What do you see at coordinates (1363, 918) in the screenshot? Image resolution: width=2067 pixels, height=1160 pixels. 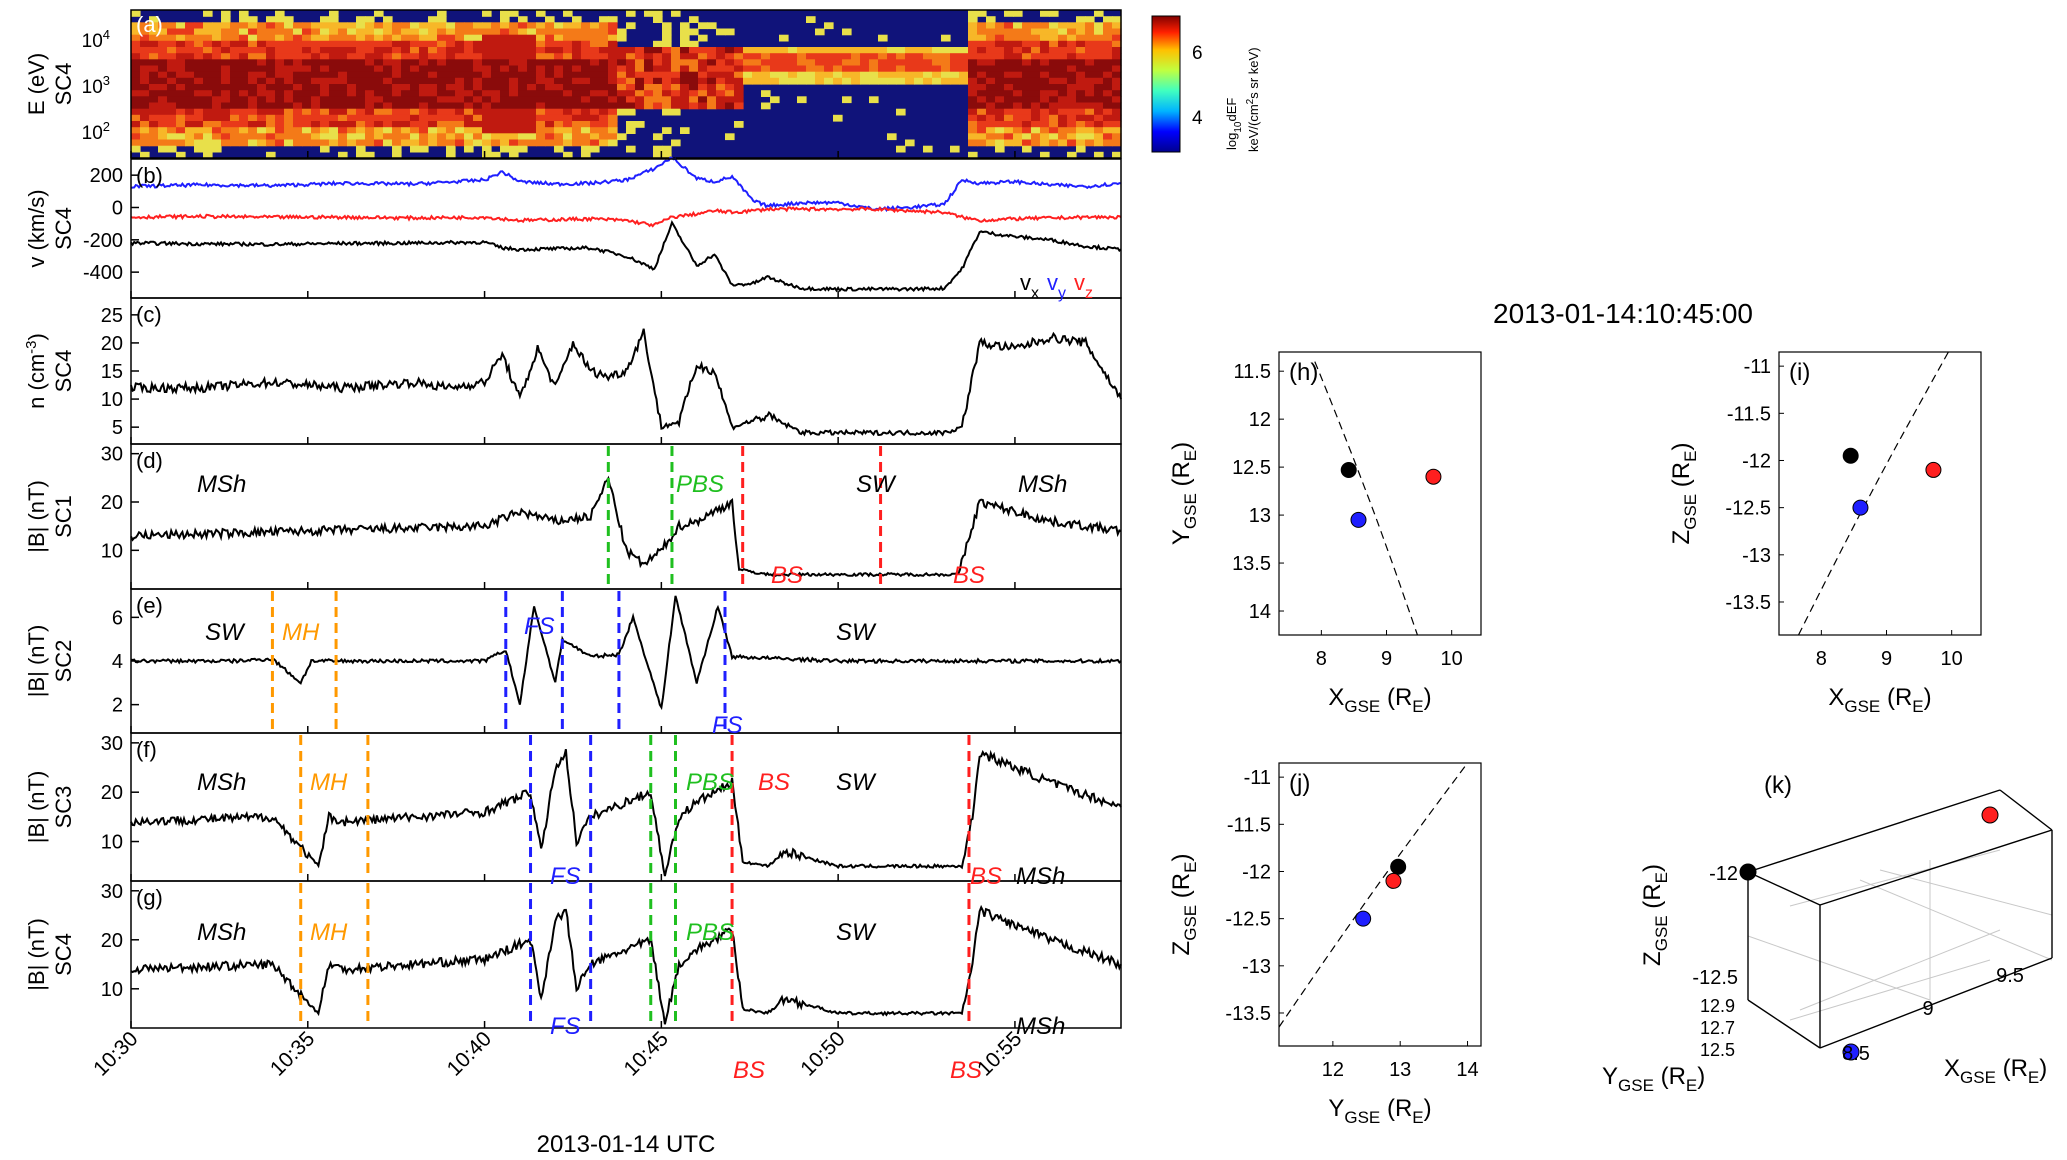 I see `spacecraft-sc3-marker` at bounding box center [1363, 918].